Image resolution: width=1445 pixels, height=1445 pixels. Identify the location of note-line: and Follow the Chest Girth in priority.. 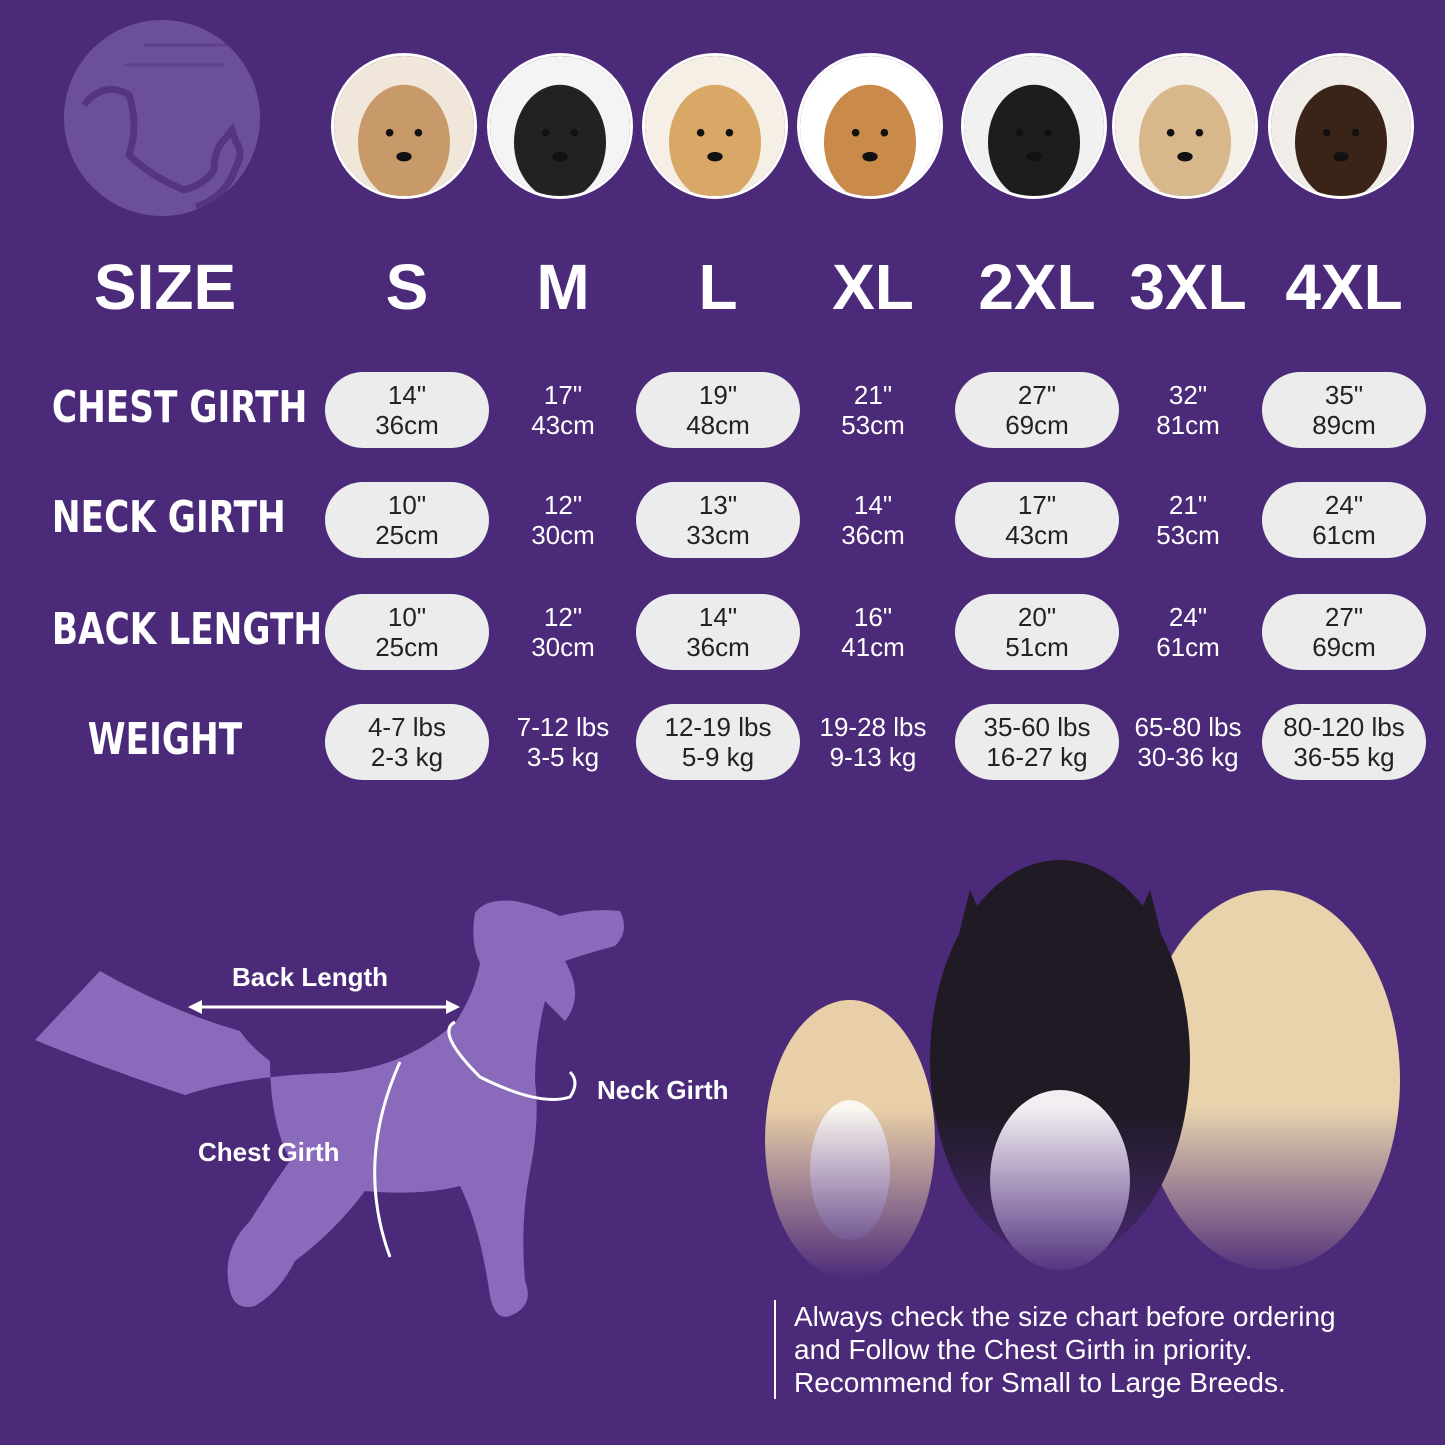
(1023, 1349).